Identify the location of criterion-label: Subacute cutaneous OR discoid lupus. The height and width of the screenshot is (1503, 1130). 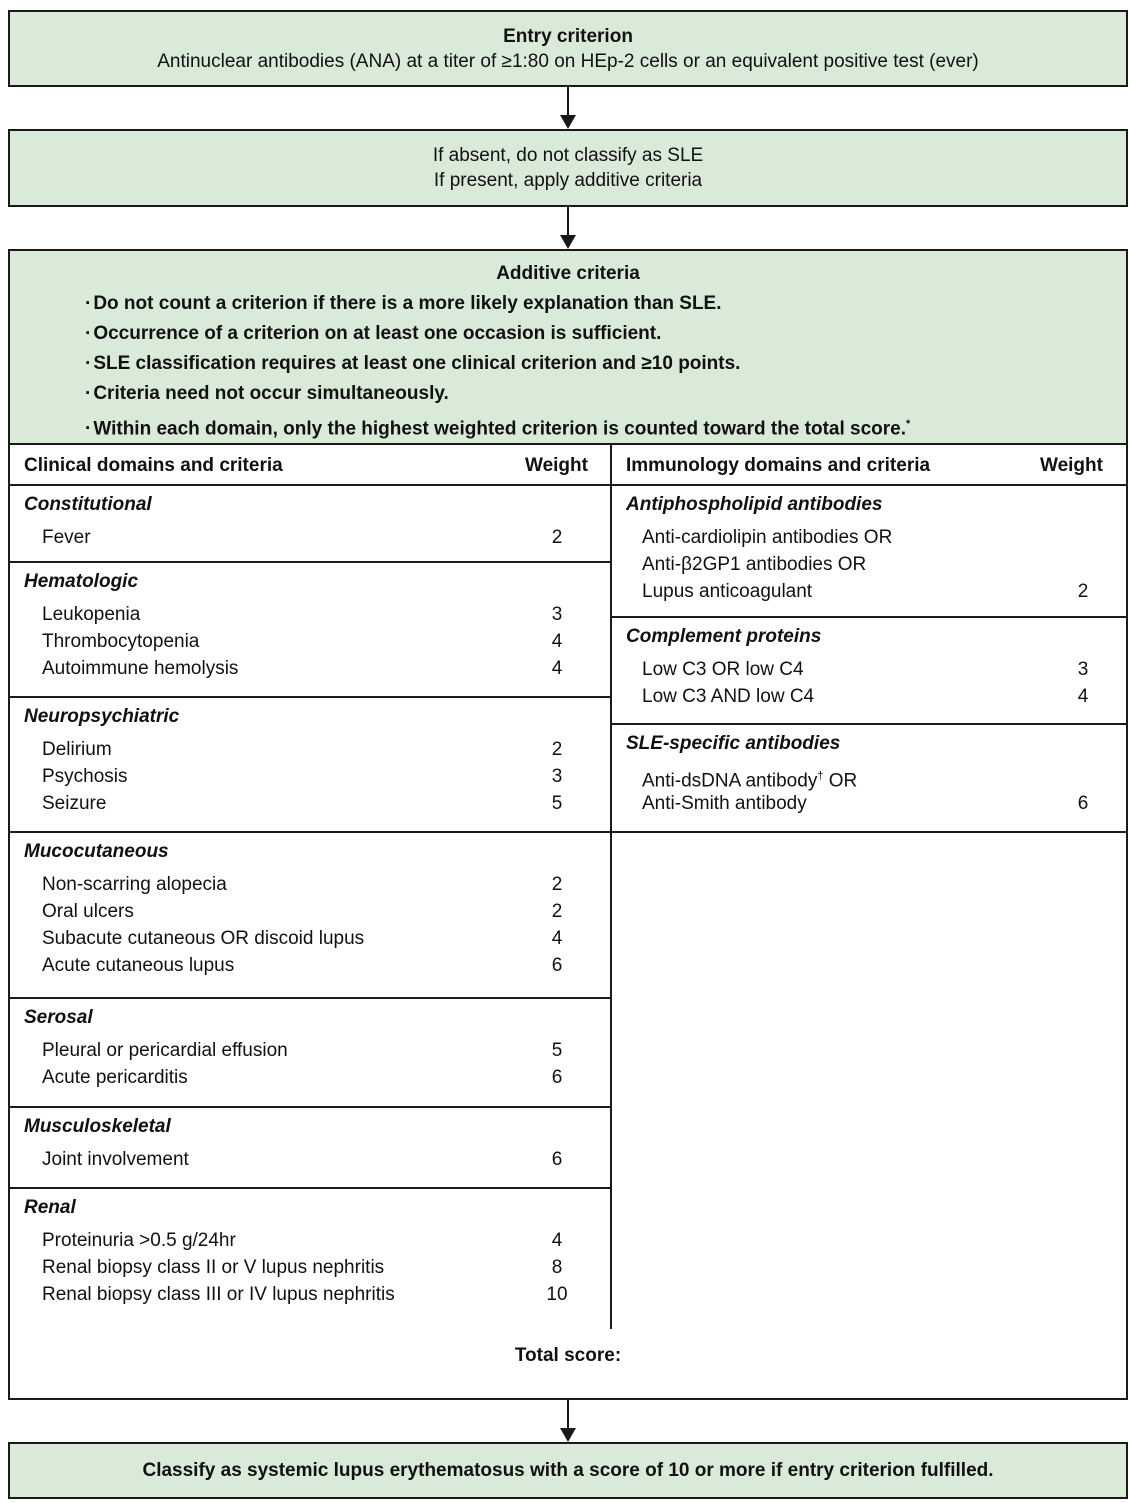
(203, 938).